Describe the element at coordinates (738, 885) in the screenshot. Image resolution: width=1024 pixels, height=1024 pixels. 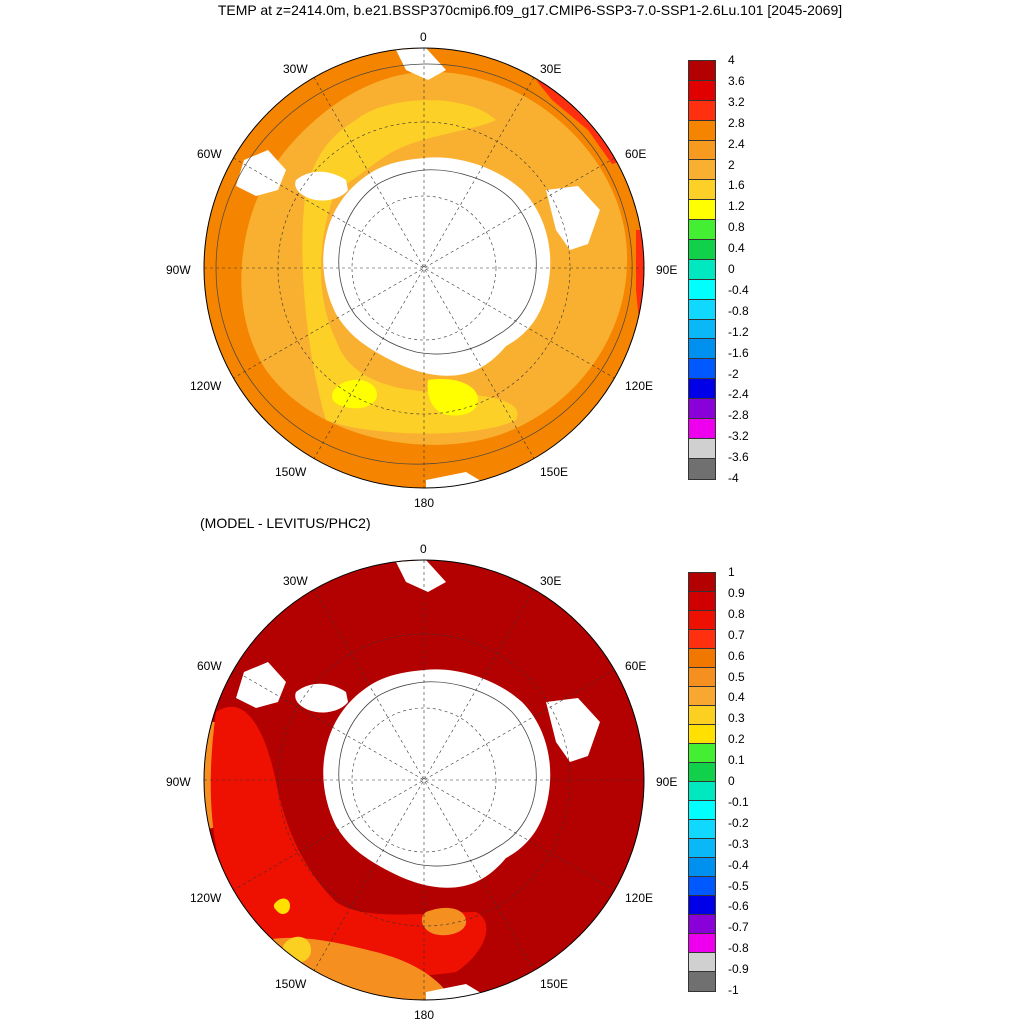
I see `colorbar-tick-label: -0.5` at that location.